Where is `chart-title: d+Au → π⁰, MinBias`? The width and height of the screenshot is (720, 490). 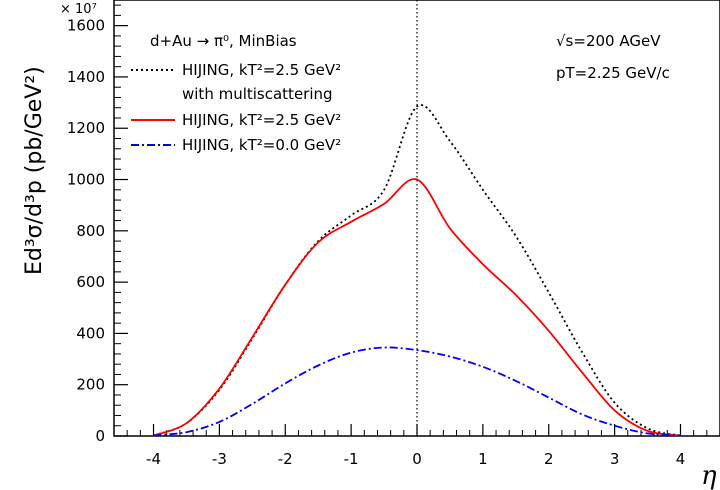 chart-title: d+Au → π⁰, MinBias is located at coordinates (223, 41).